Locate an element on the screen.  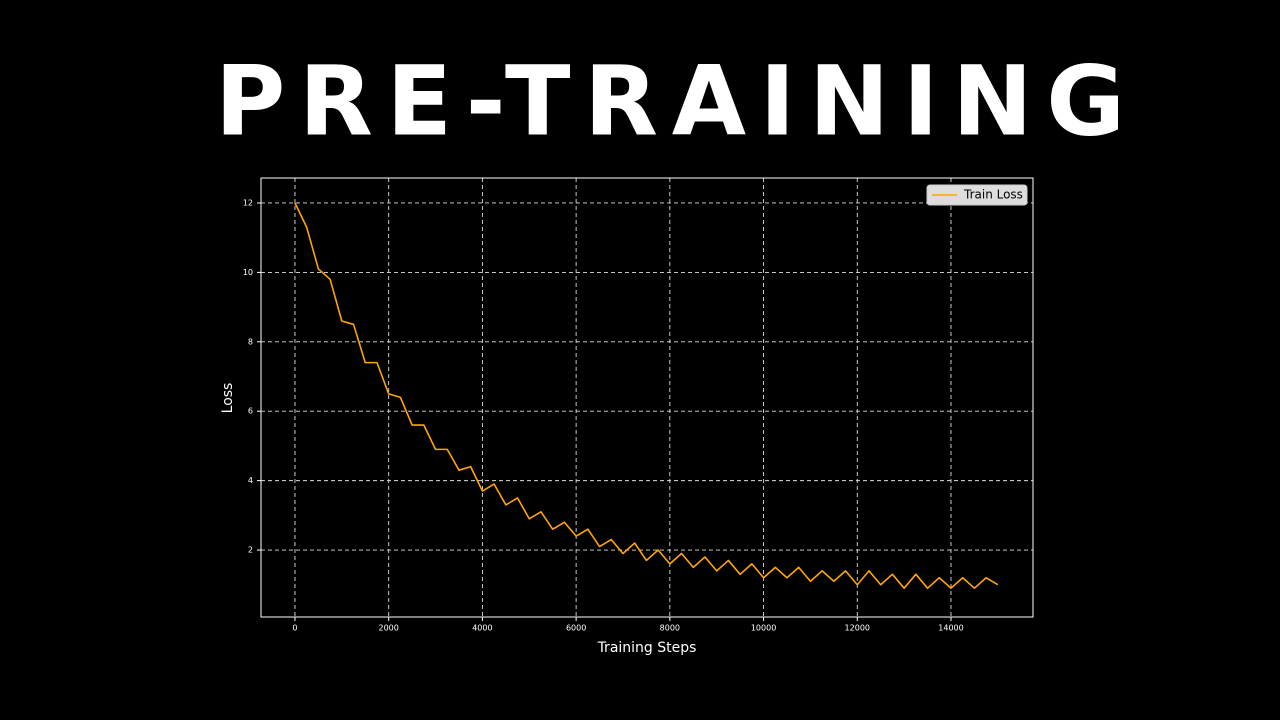
x-tick-label: 2000 is located at coordinates (389, 628).